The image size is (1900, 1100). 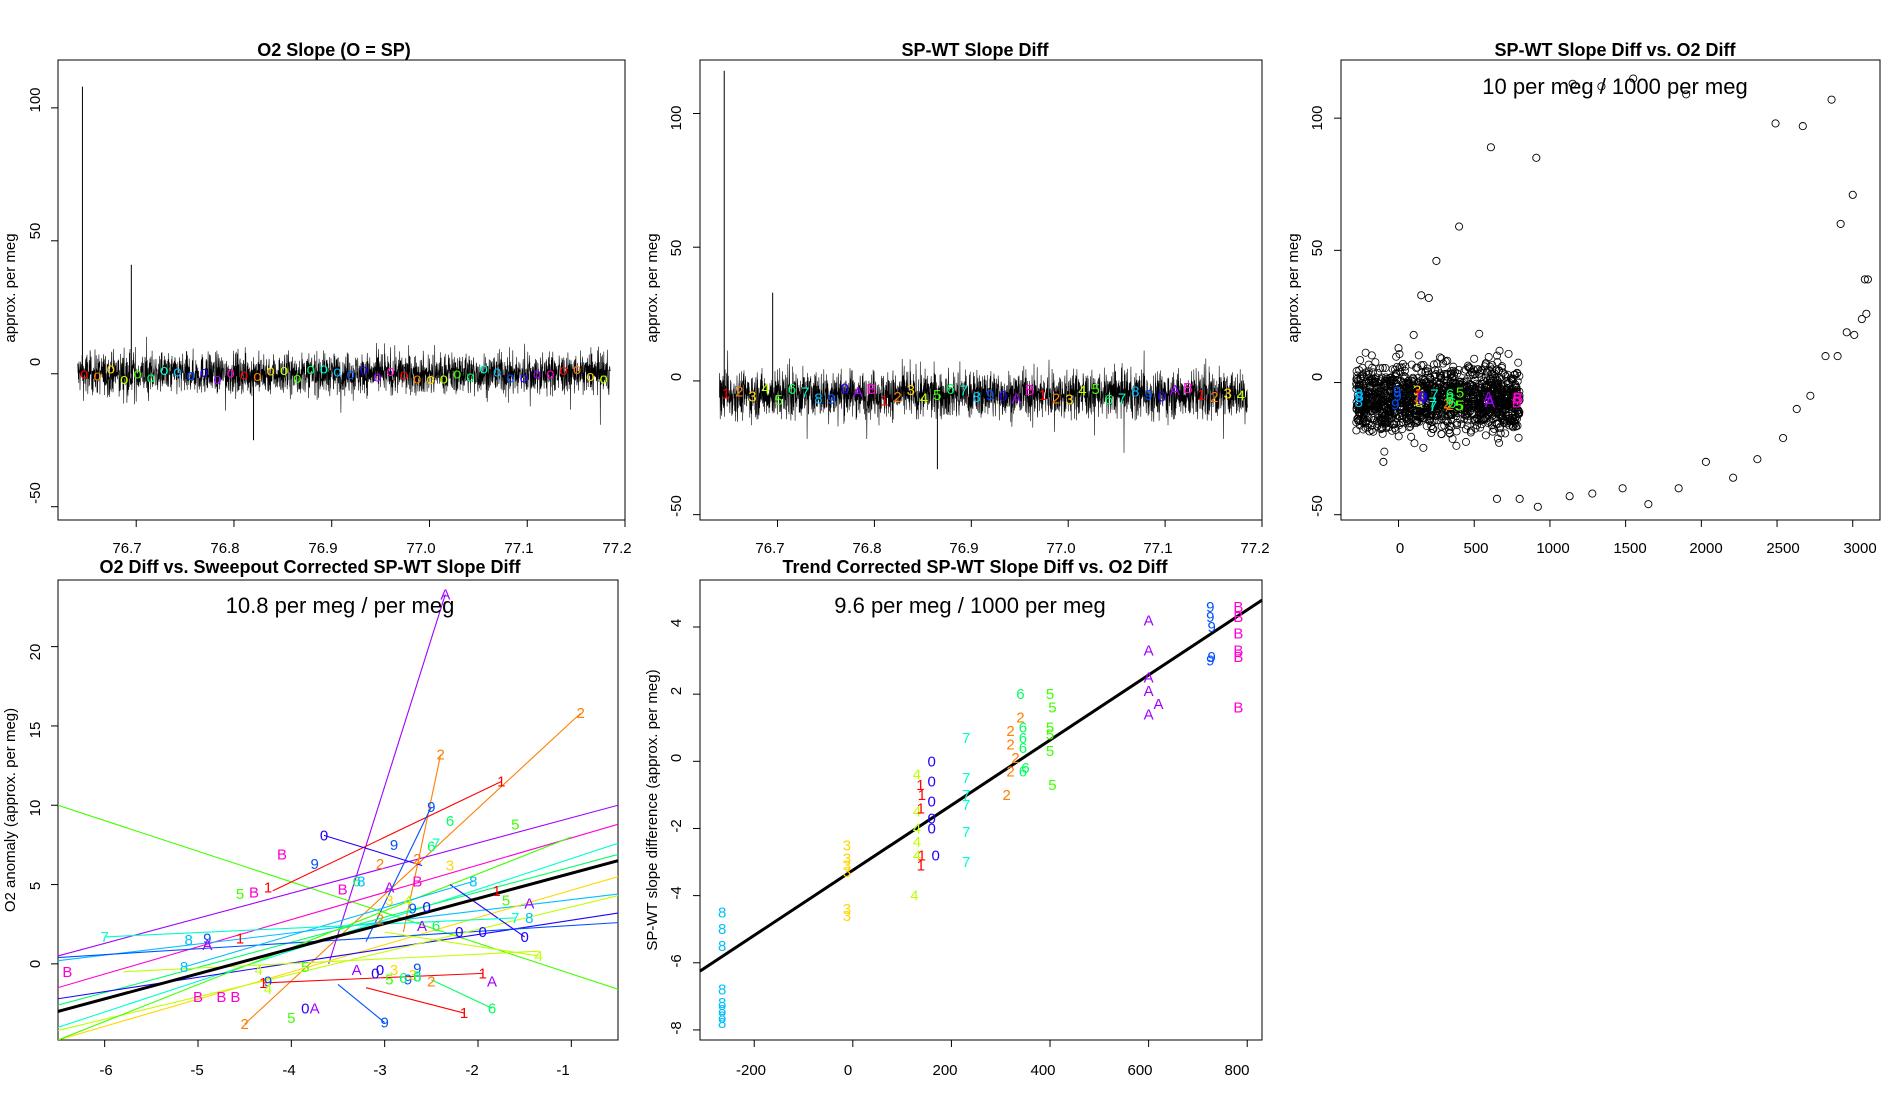 I want to click on panel-2-yticks: -50 0 50 100, so click(x=676, y=310).